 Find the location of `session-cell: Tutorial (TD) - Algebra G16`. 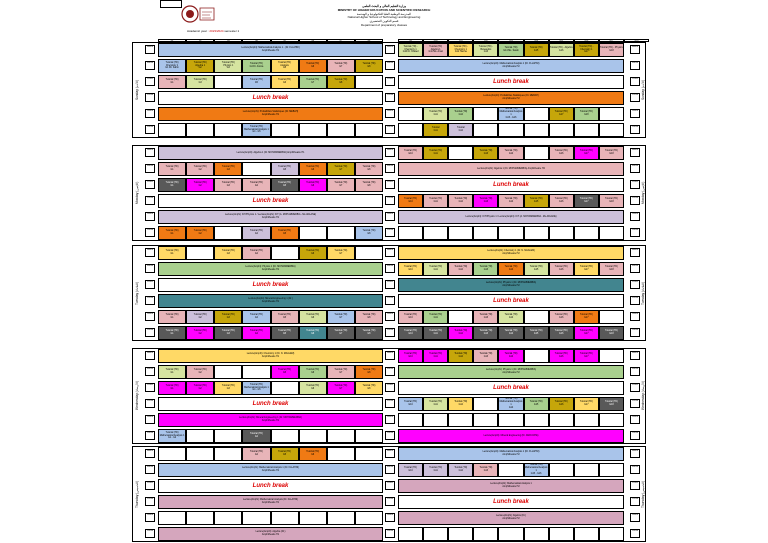

session-cell: Tutorial (TD) - Algebra G16 is located at coordinates (561, 50).